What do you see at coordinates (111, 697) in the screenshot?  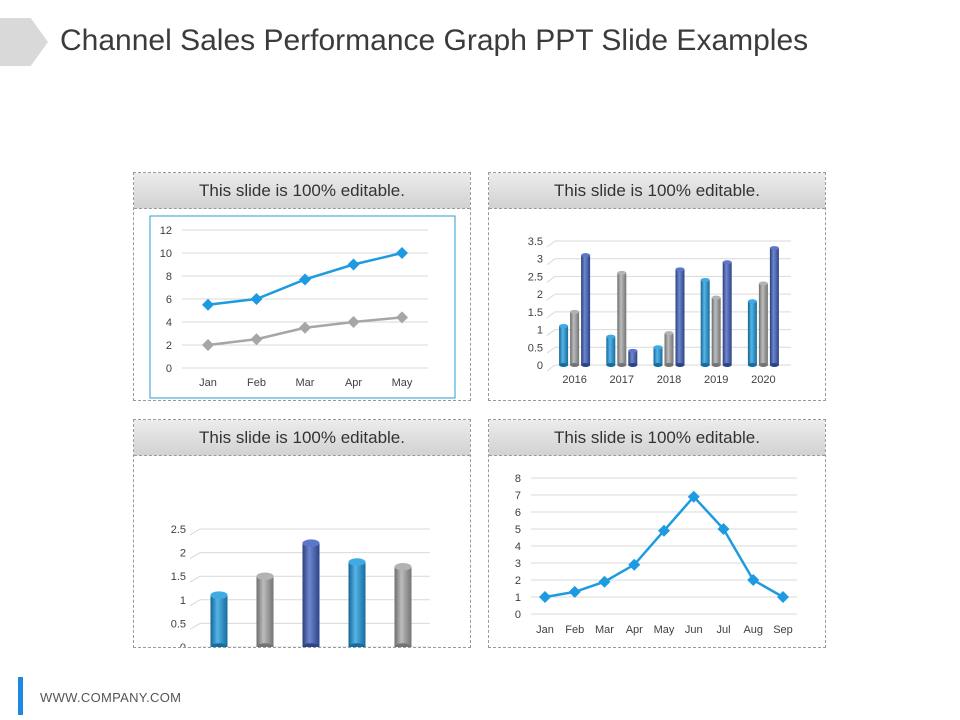 I see `footer-website: WWW.COMPANY.COM` at bounding box center [111, 697].